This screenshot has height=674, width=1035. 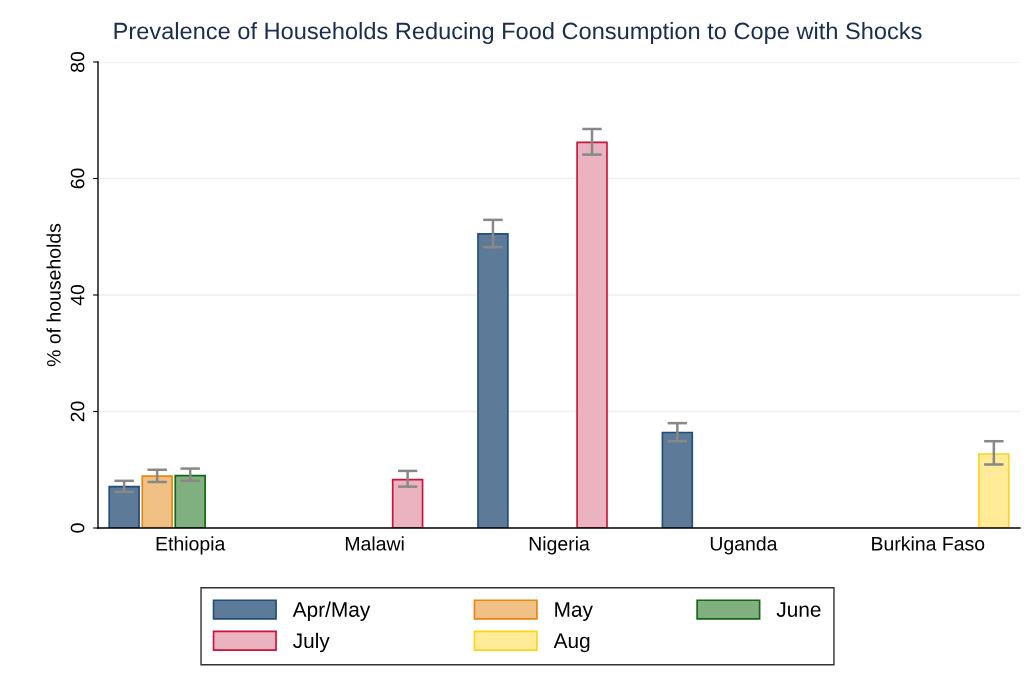 What do you see at coordinates (77, 295) in the screenshot?
I see `y-tick-label: 40` at bounding box center [77, 295].